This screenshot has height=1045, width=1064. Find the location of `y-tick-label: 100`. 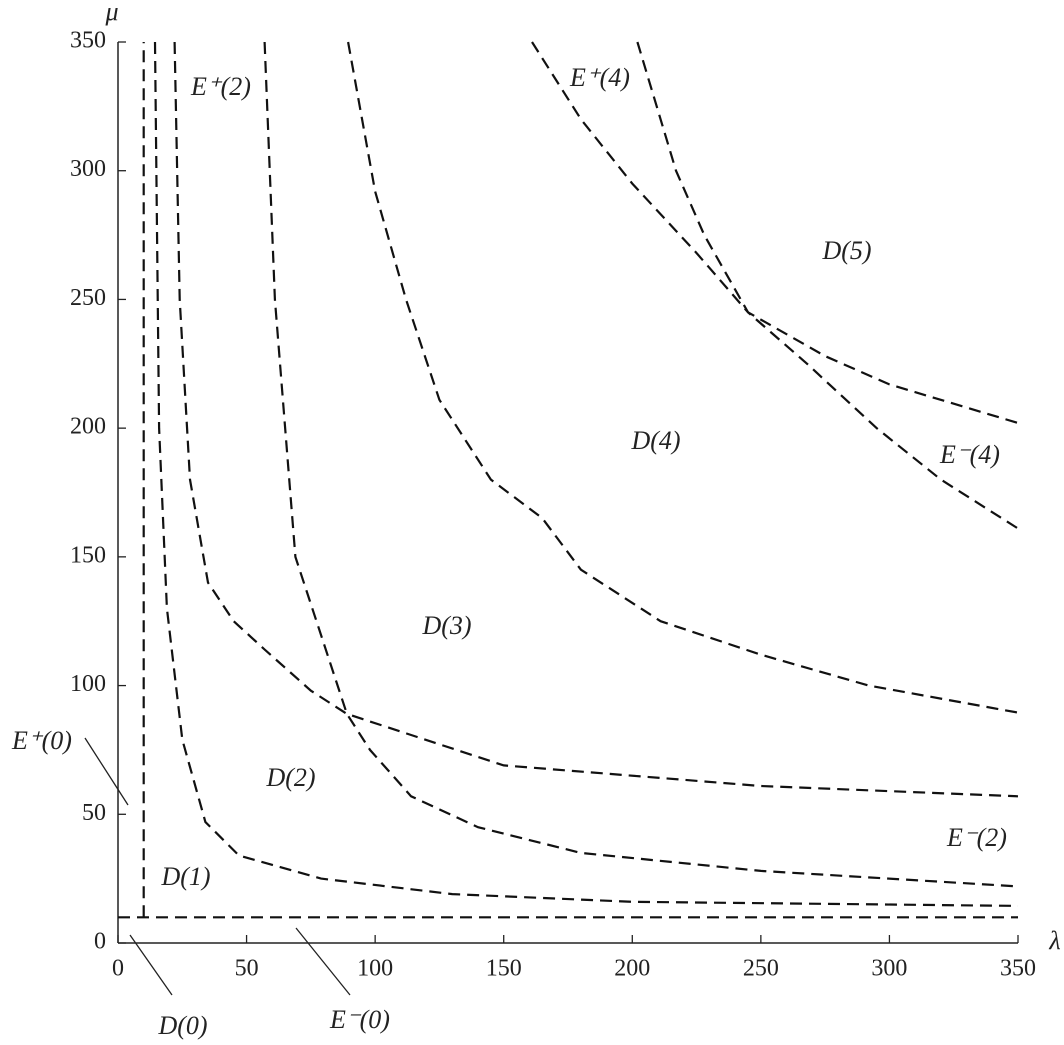

y-tick-label: 100 is located at coordinates (88, 684).